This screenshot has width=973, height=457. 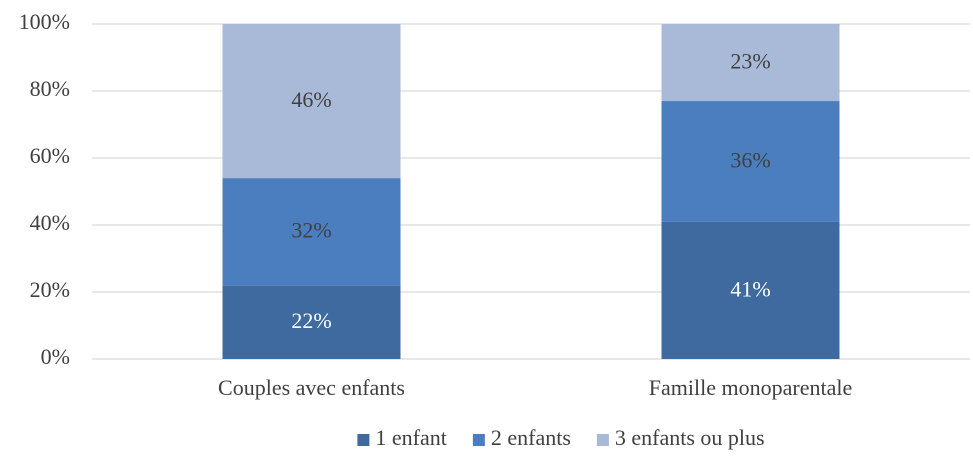 What do you see at coordinates (690, 437) in the screenshot?
I see `legend-label: 3 enfants ou plus` at bounding box center [690, 437].